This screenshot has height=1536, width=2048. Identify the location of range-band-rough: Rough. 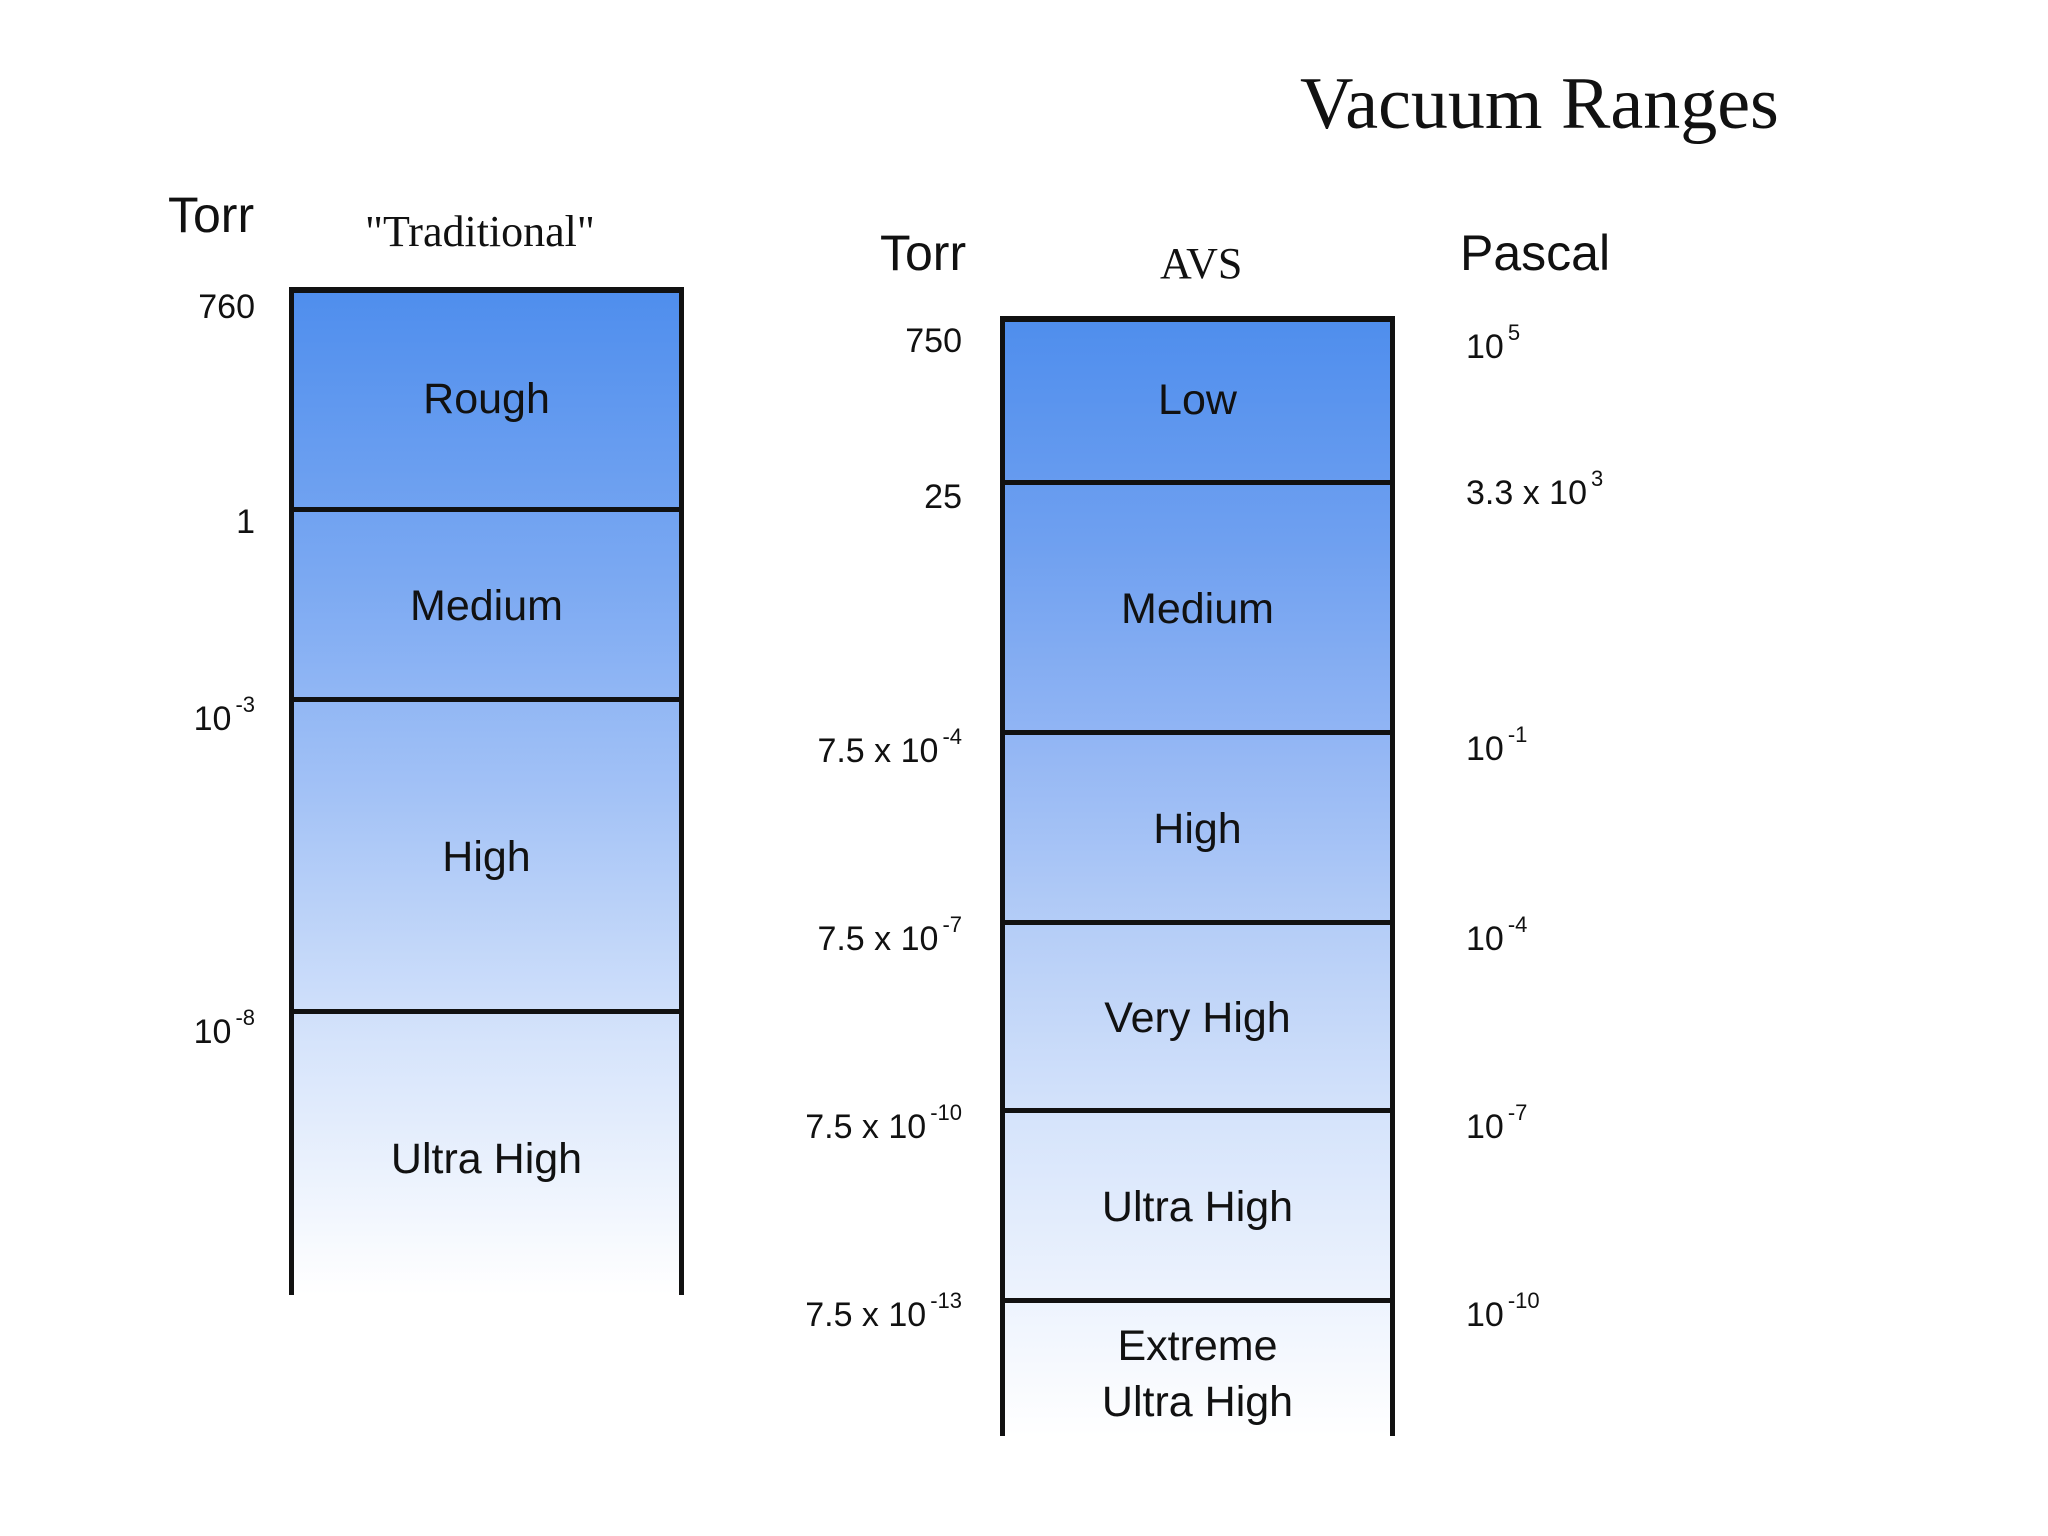
(486, 400).